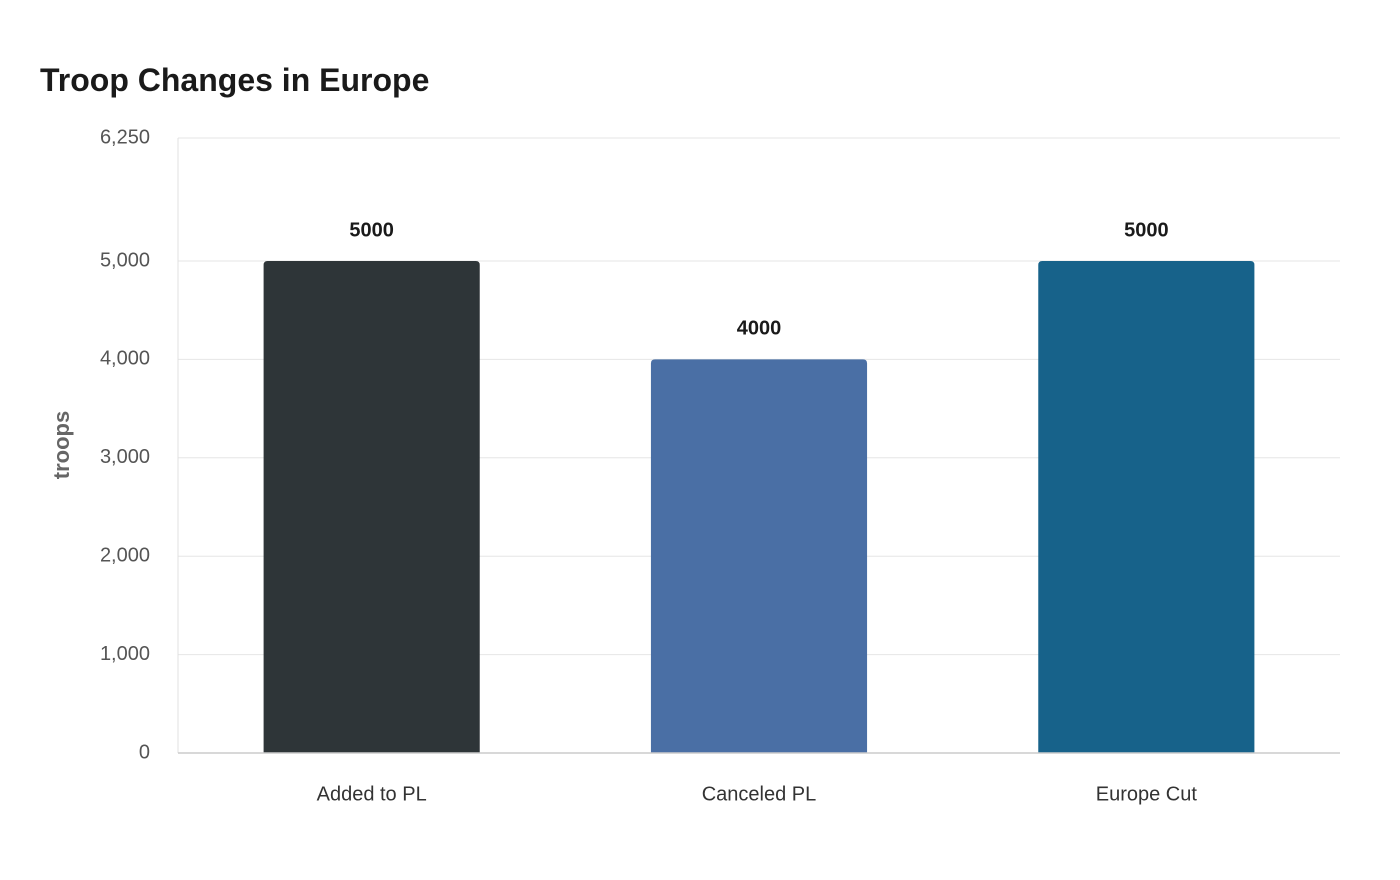  I want to click on y-tick-label: 4,000, so click(125, 359).